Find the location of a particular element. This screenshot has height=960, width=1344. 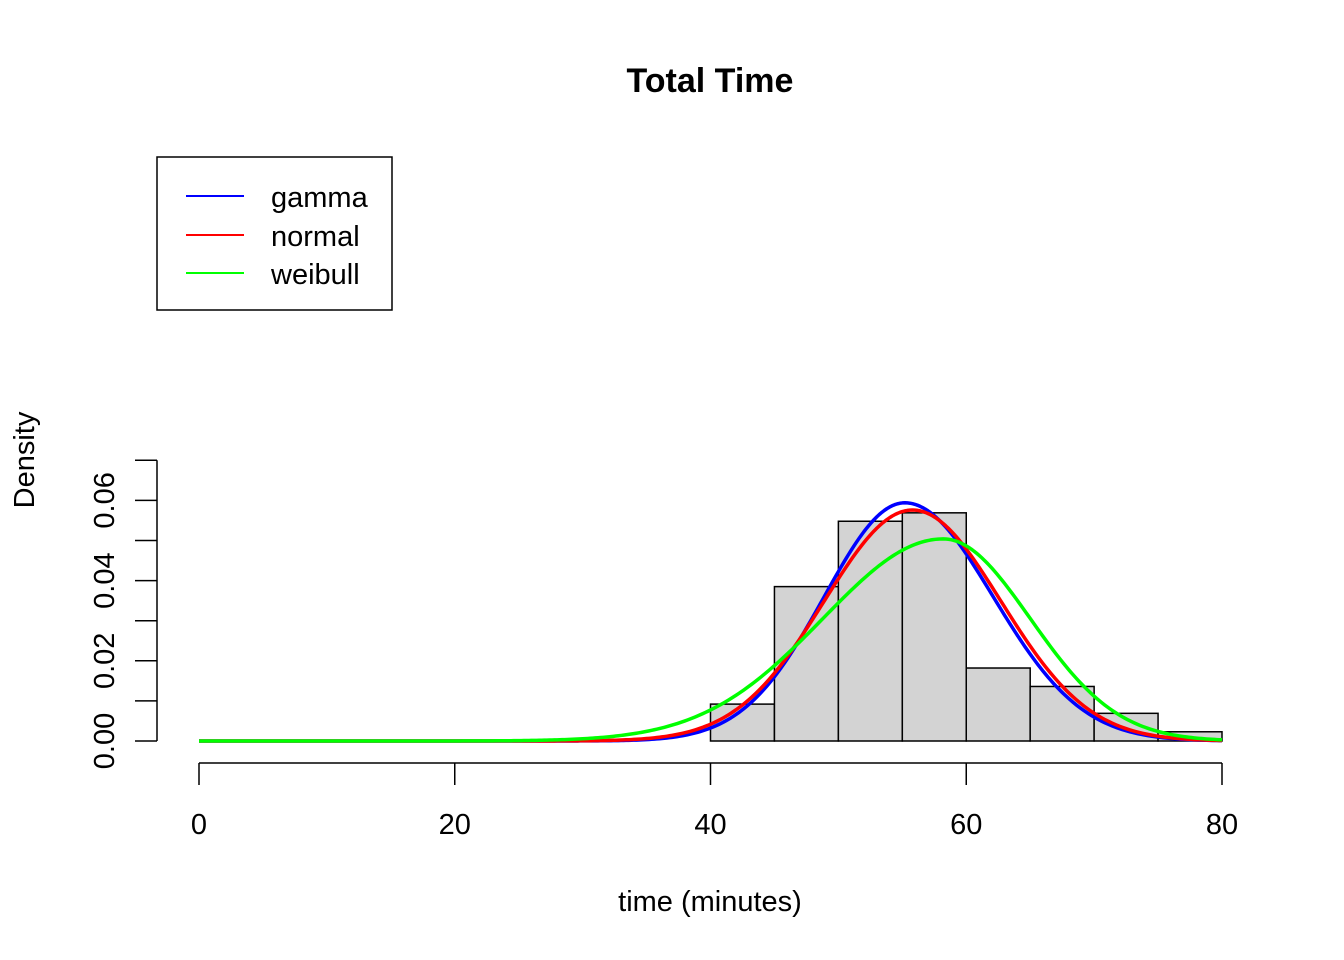

x-tick-label-0: 0 is located at coordinates (199, 825).